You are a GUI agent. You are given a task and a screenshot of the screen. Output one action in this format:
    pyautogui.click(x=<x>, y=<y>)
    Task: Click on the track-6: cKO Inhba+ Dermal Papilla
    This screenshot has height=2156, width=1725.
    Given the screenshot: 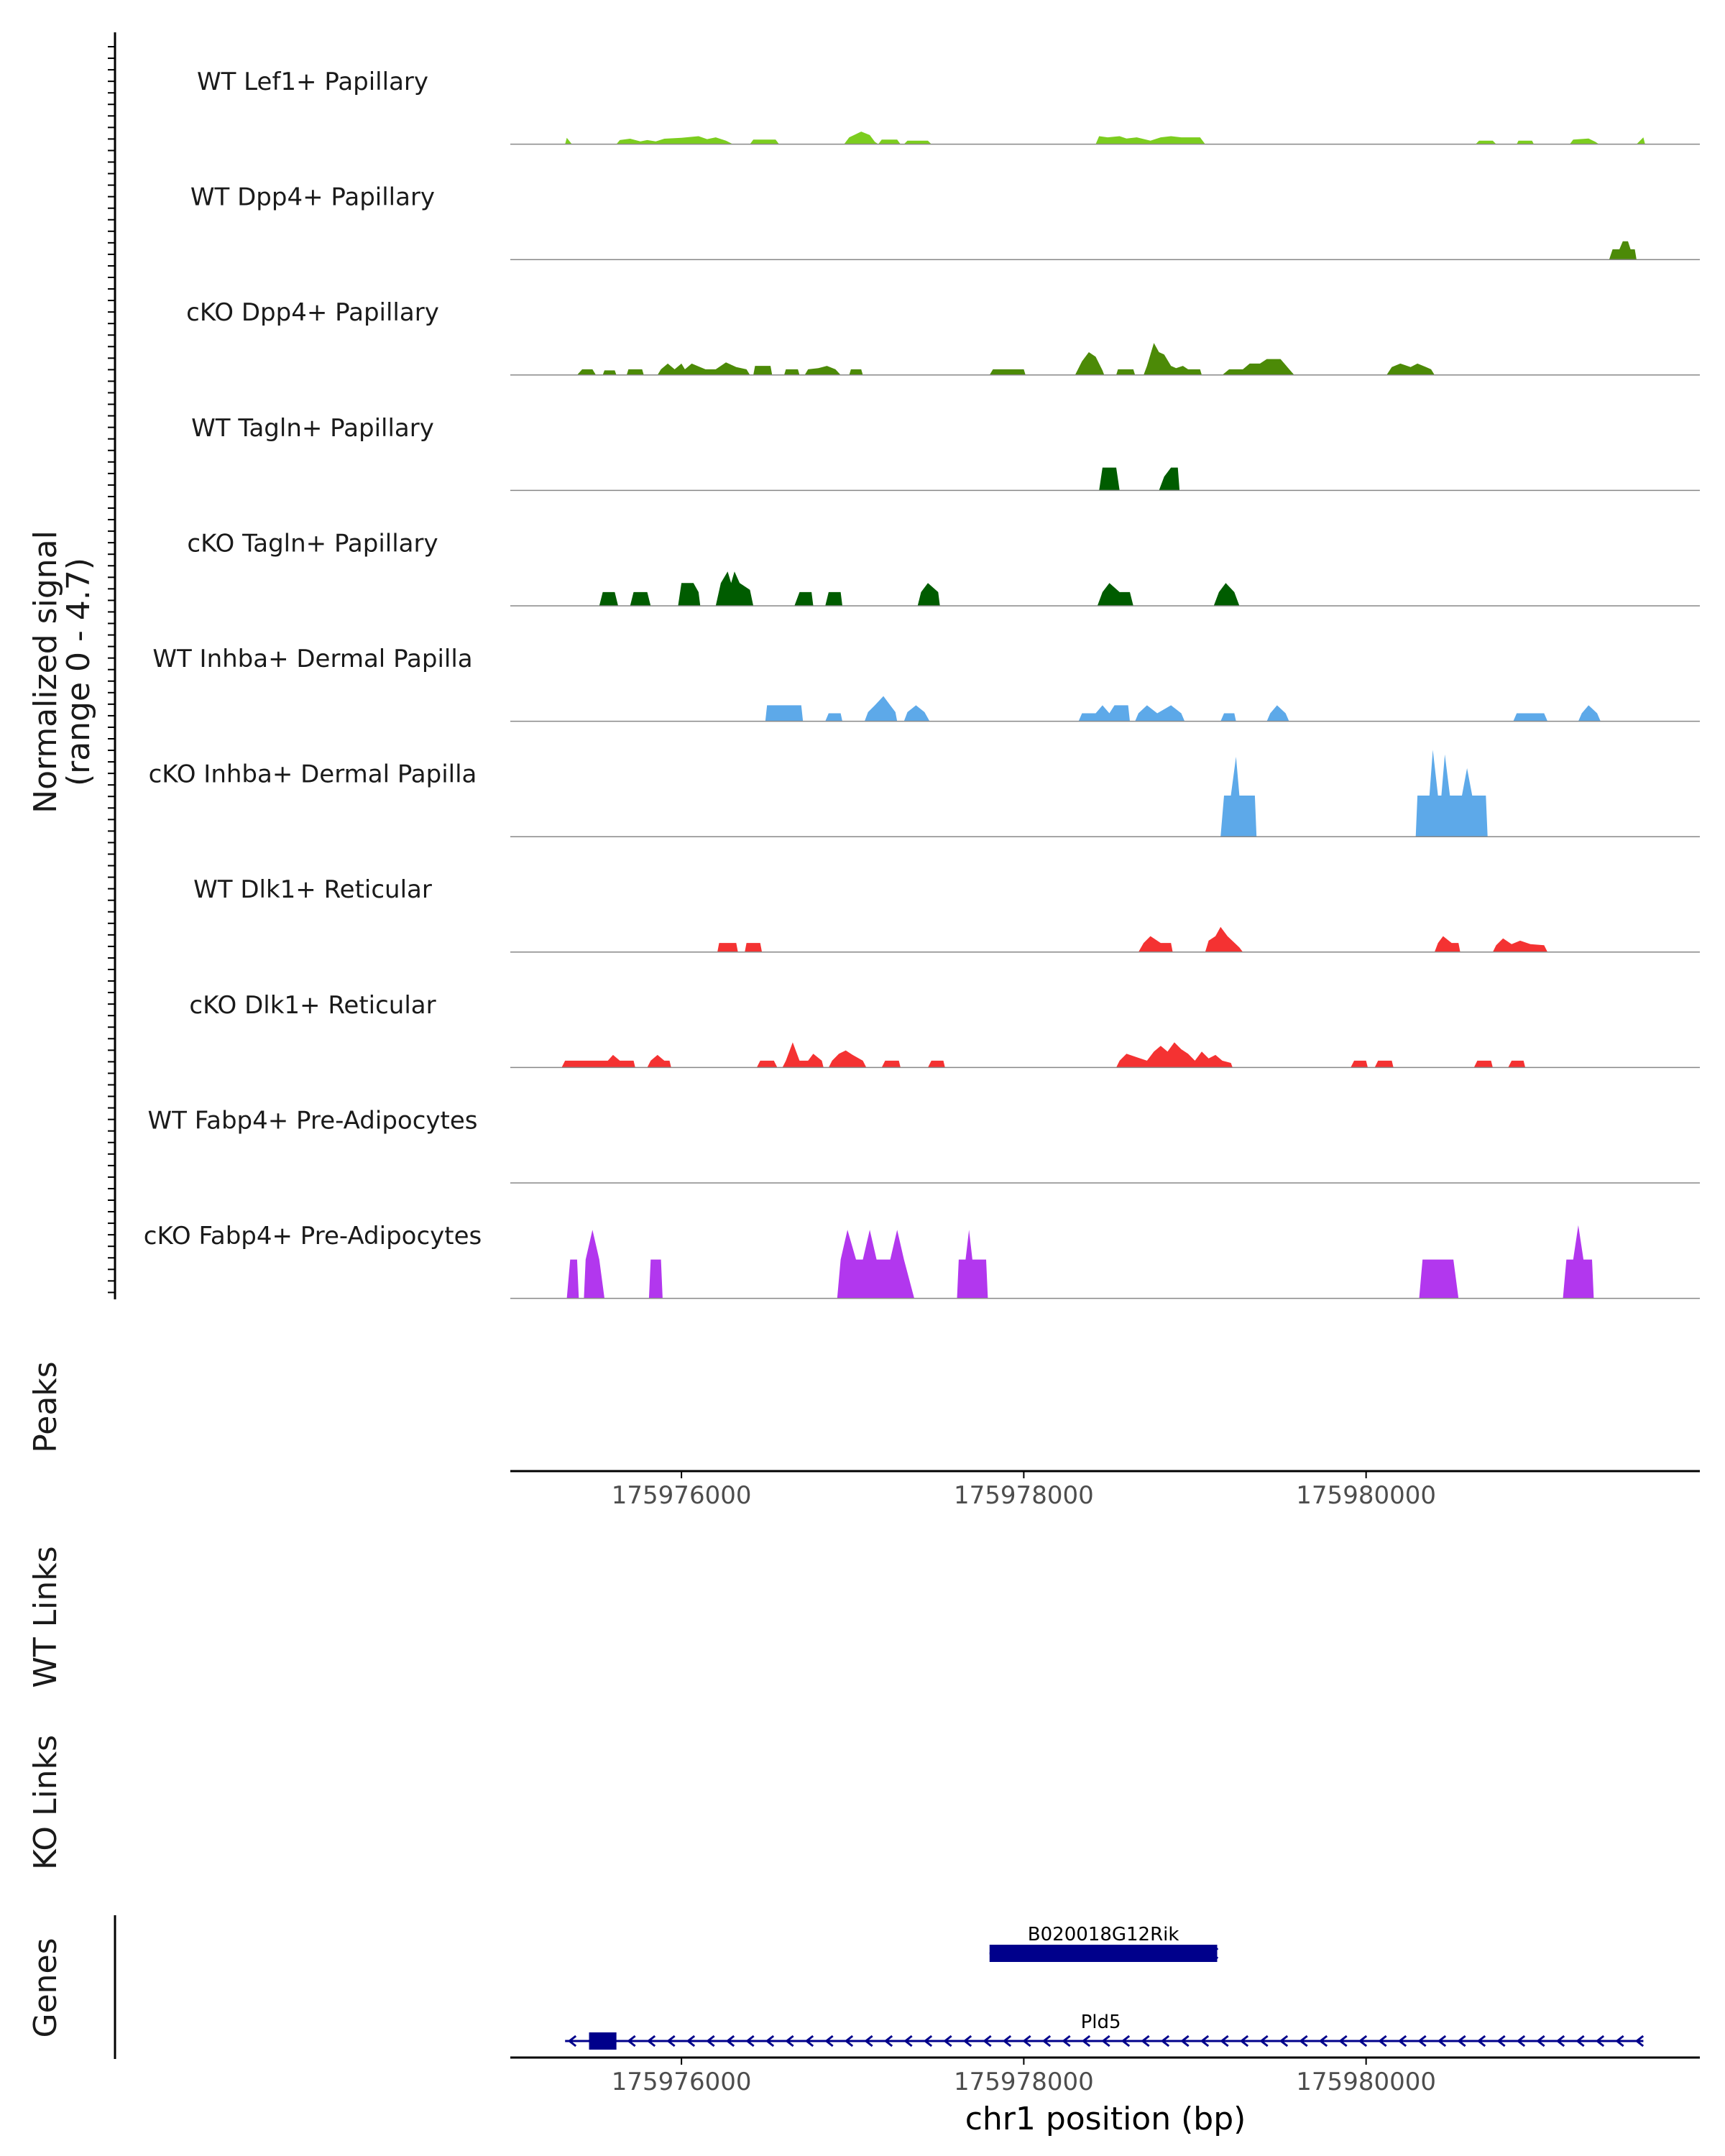 What is the action you would take?
    pyautogui.click(x=924, y=794)
    